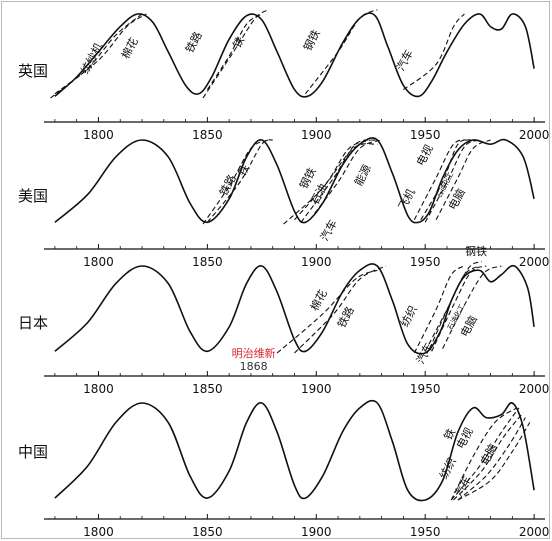 This screenshot has height=541, width=552. Describe the element at coordinates (33, 323) in the screenshot. I see `country-label: 日本` at that location.